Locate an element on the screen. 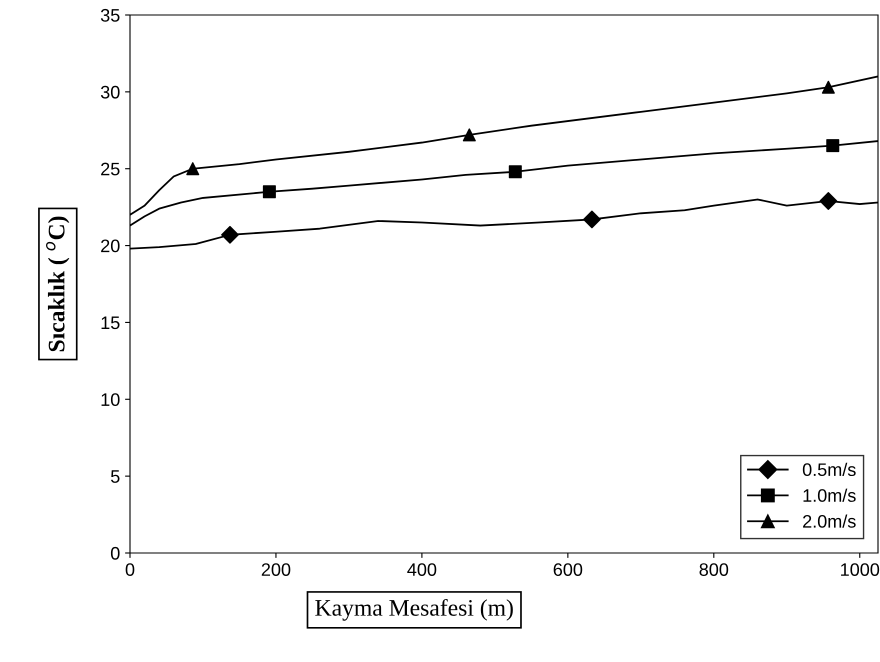  y-tick-label: 5 is located at coordinates (115, 476).